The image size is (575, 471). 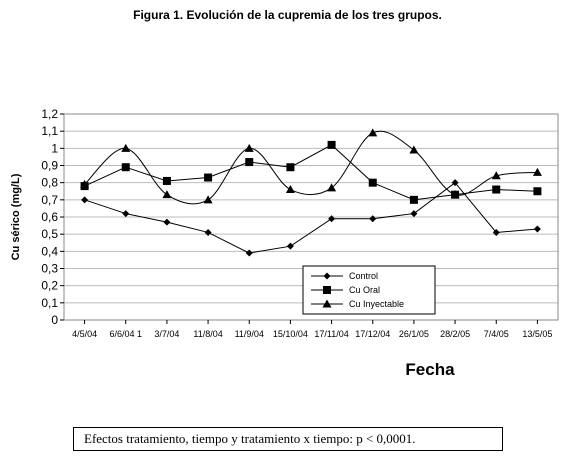 What do you see at coordinates (49, 131) in the screenshot?
I see `y-tick-label: 1,1` at bounding box center [49, 131].